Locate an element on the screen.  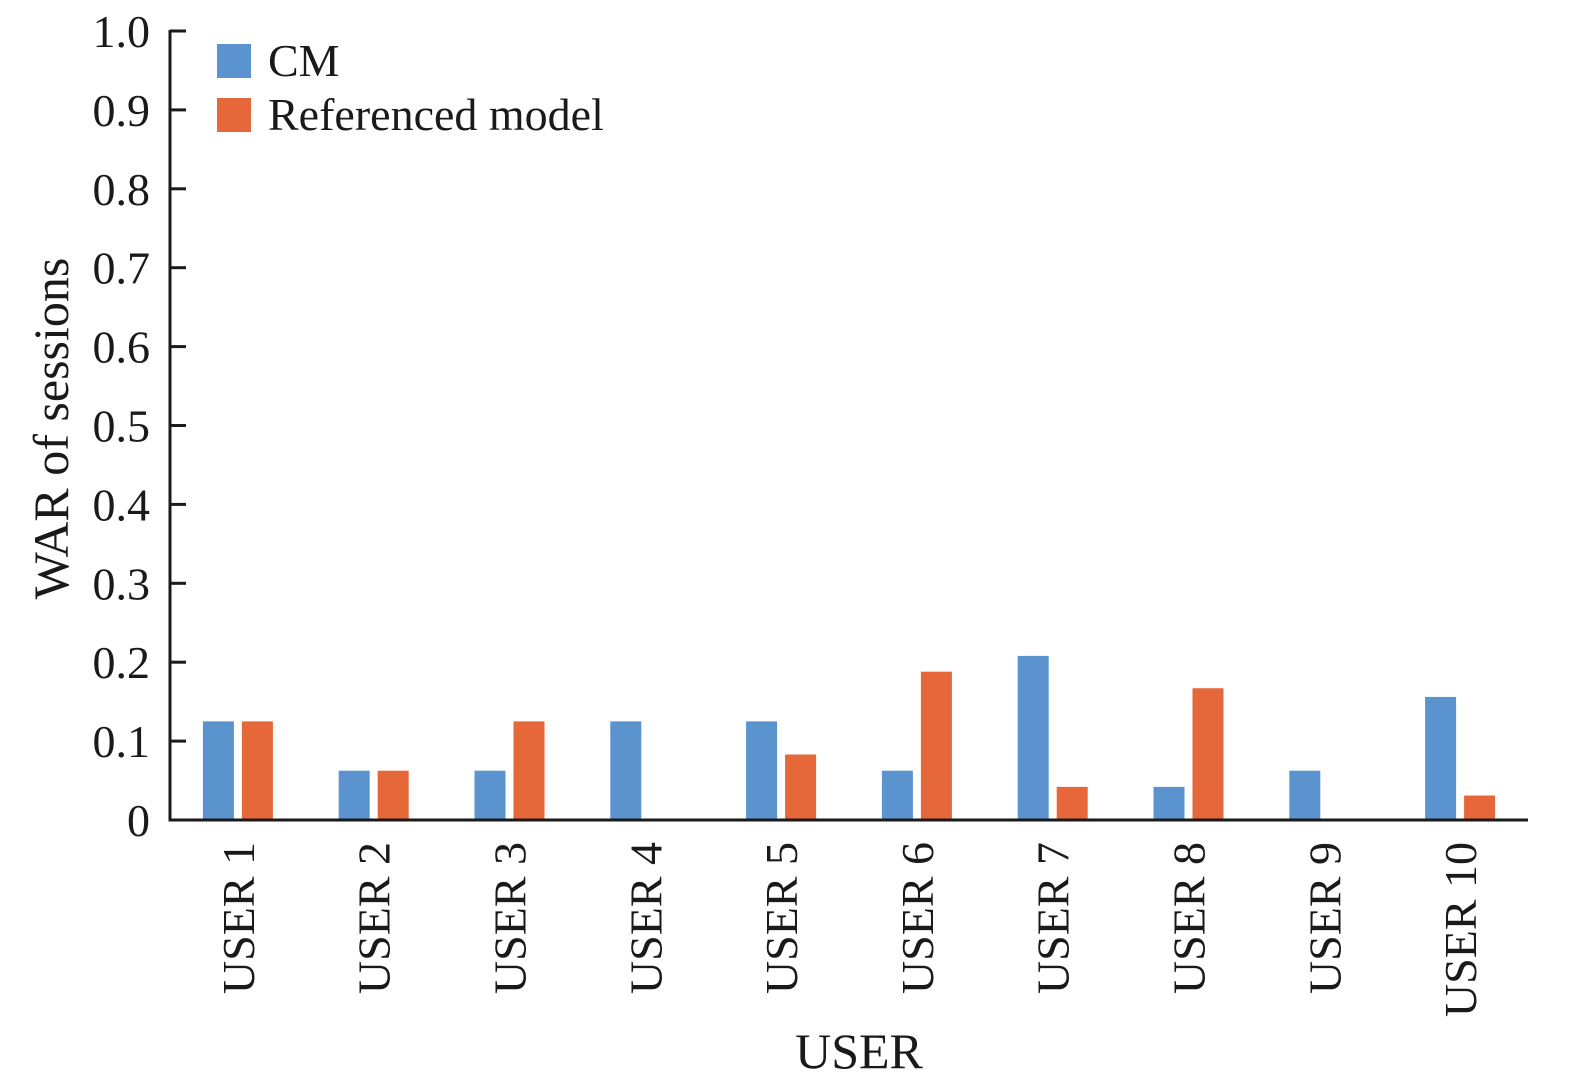
x-tick-label: USER 3 is located at coordinates (510, 918).